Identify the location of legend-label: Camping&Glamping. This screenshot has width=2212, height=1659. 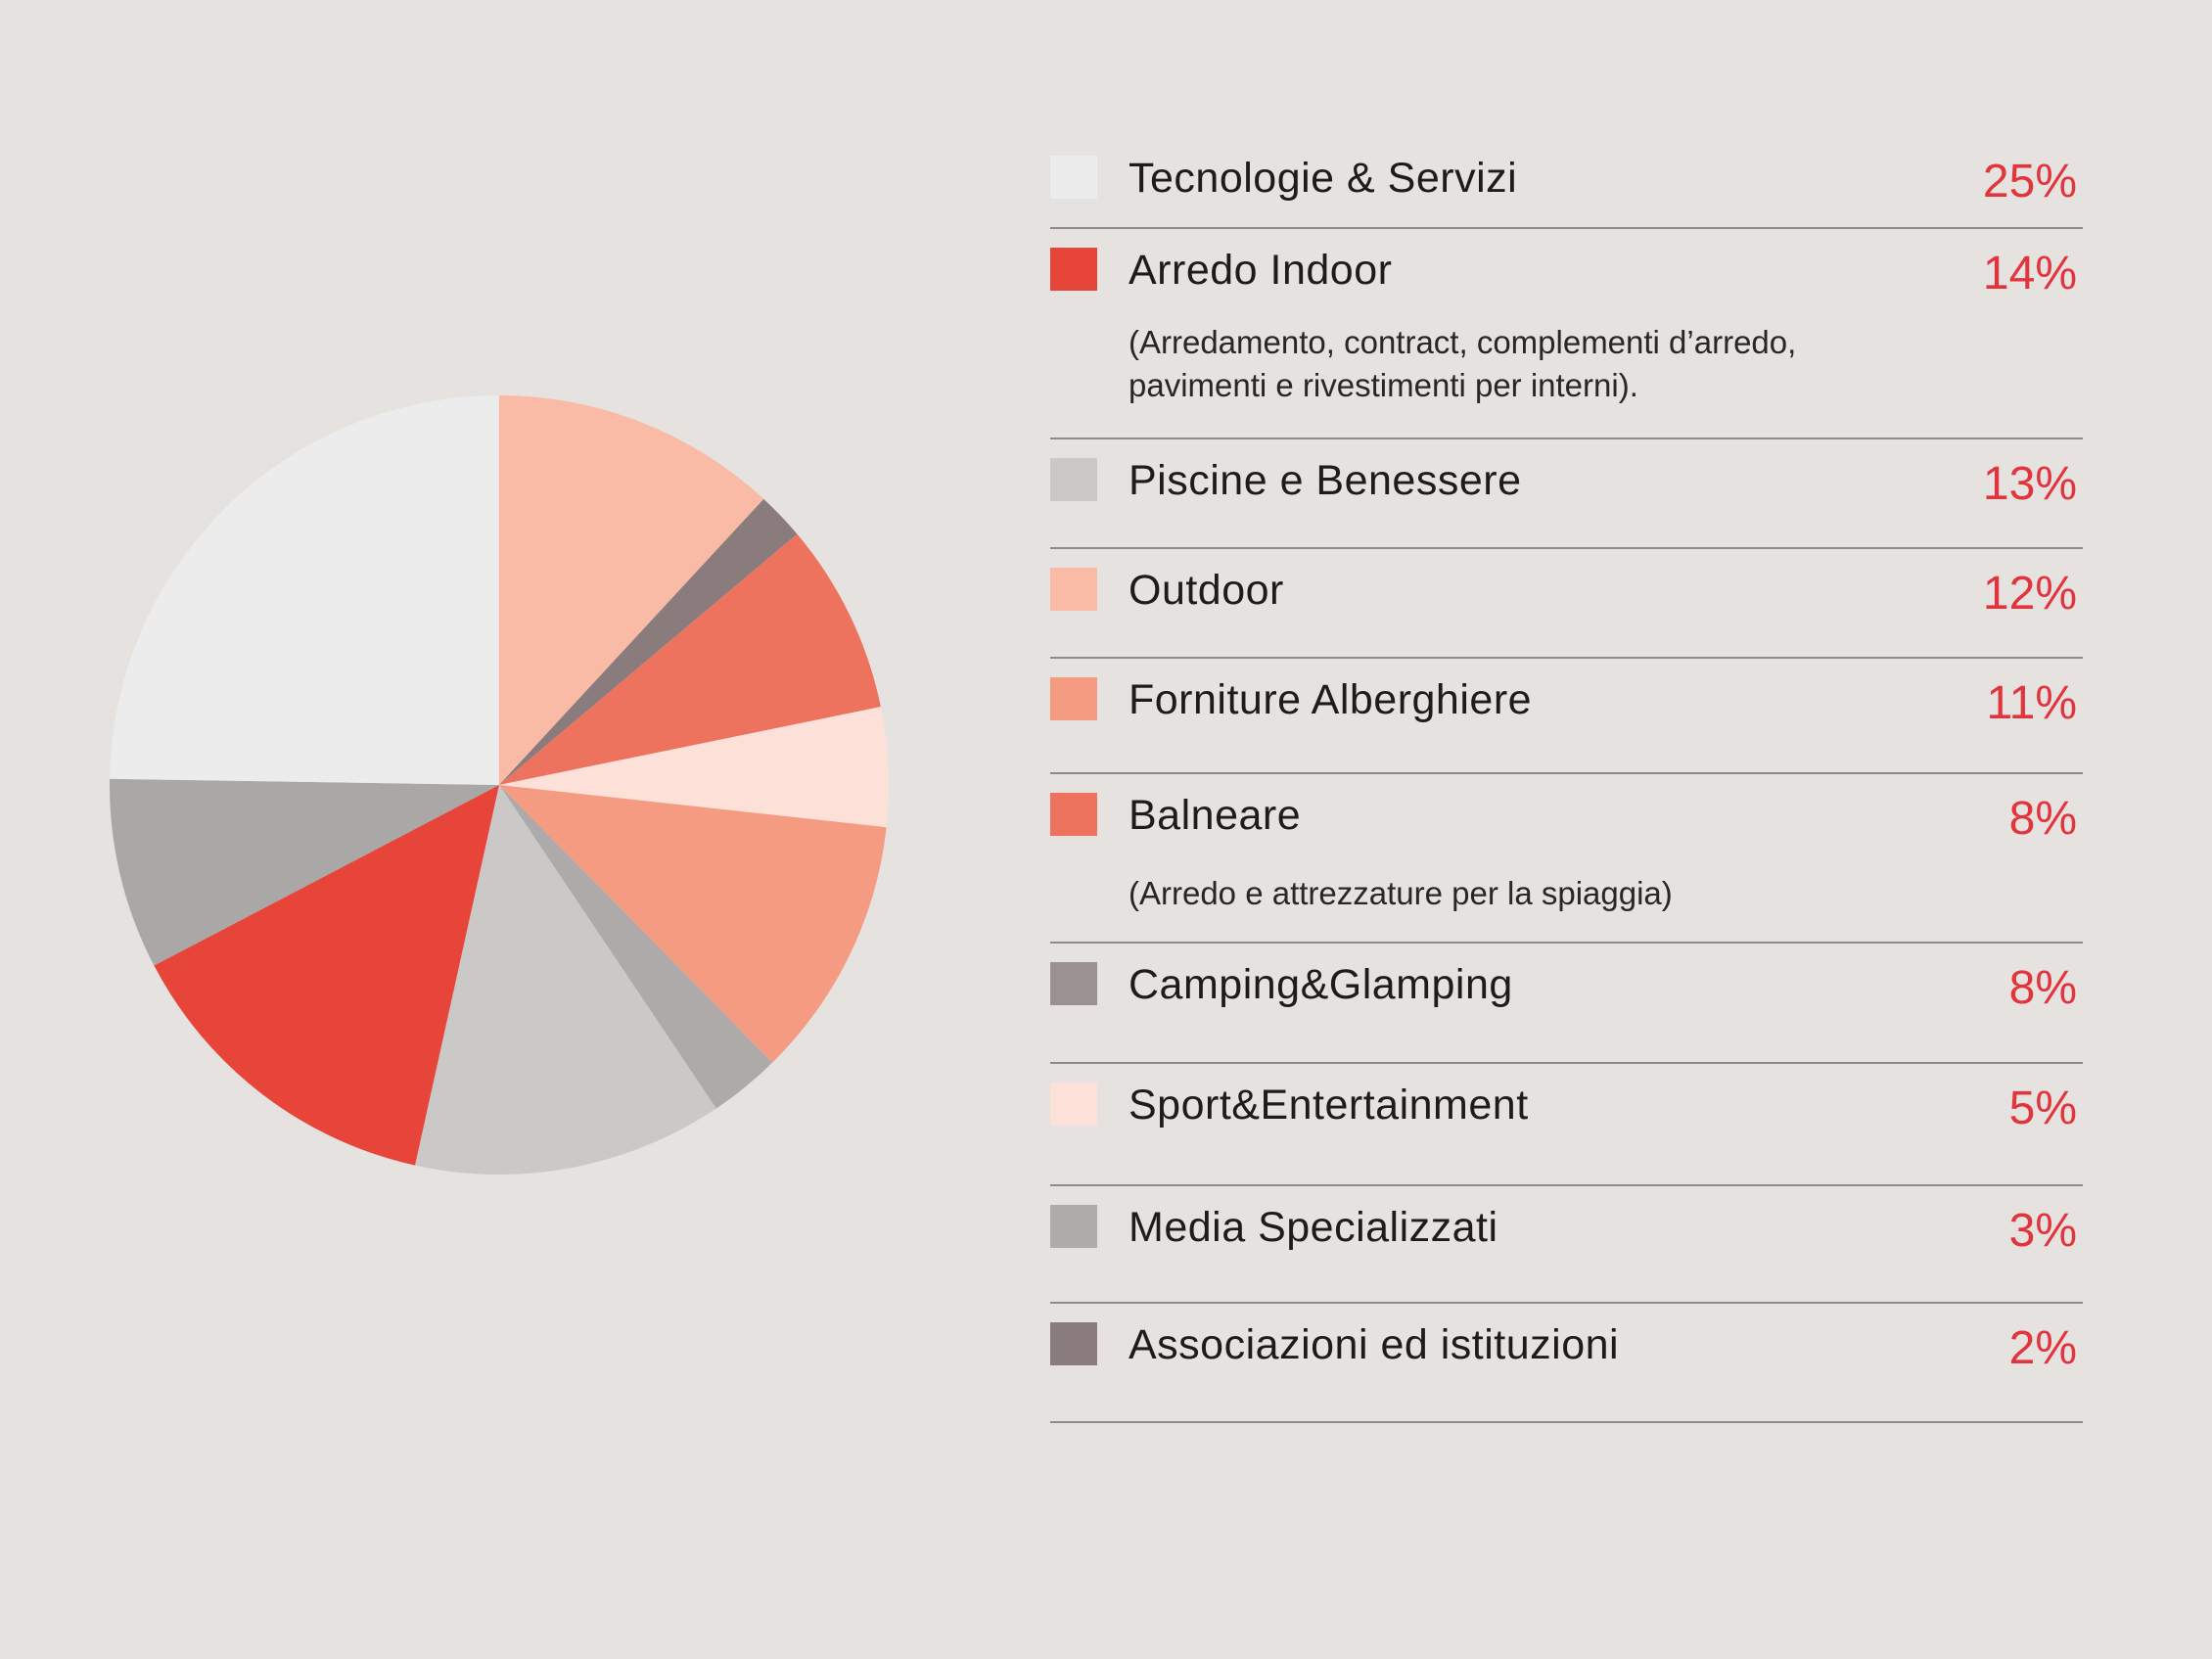
(1321, 984).